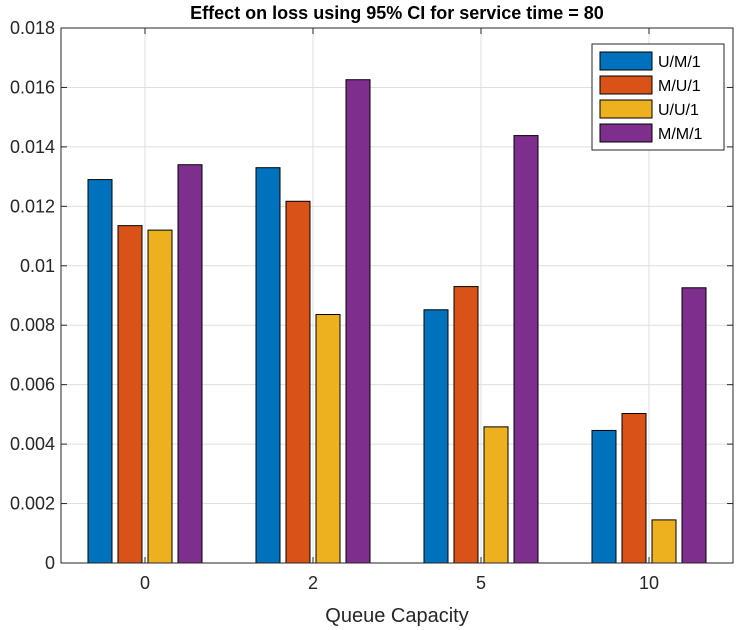  Describe the element at coordinates (649, 583) in the screenshot. I see `x-tick-label: 10` at that location.